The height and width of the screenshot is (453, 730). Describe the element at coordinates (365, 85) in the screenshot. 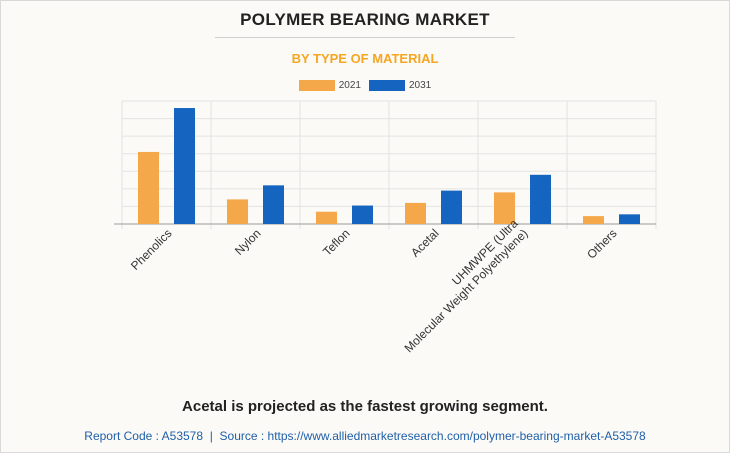

I see `legend: 2021 2031` at that location.